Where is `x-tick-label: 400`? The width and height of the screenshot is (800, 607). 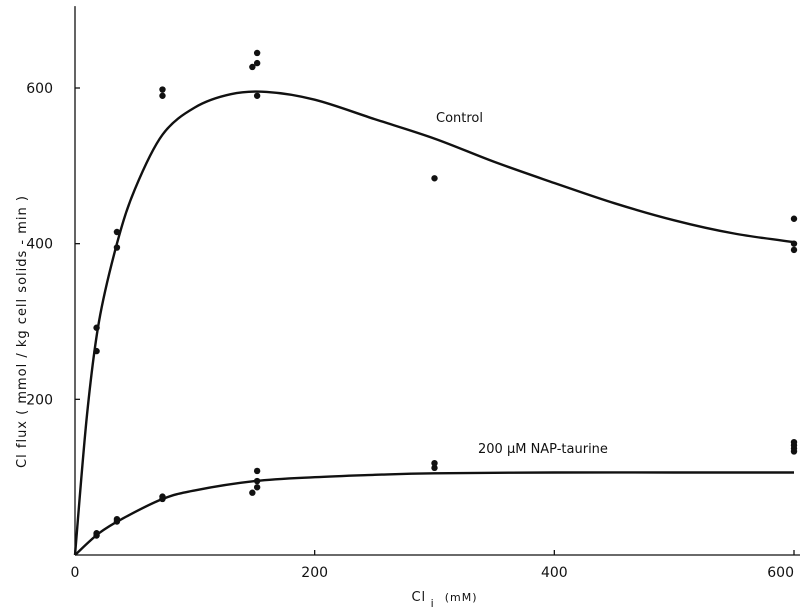
x-tick-label: 400 is located at coordinates (554, 573).